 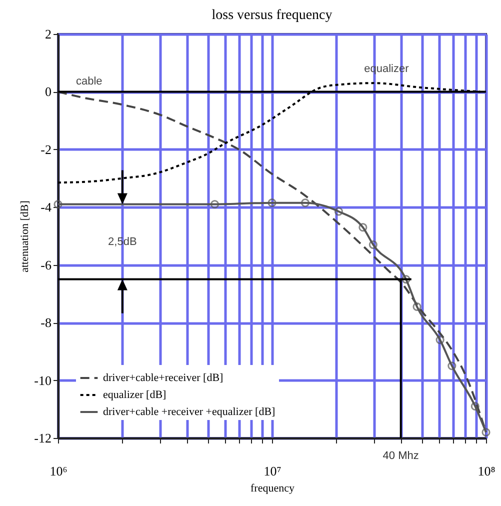 What do you see at coordinates (272, 15) in the screenshot?
I see `chart-title: loss versus frequency` at bounding box center [272, 15].